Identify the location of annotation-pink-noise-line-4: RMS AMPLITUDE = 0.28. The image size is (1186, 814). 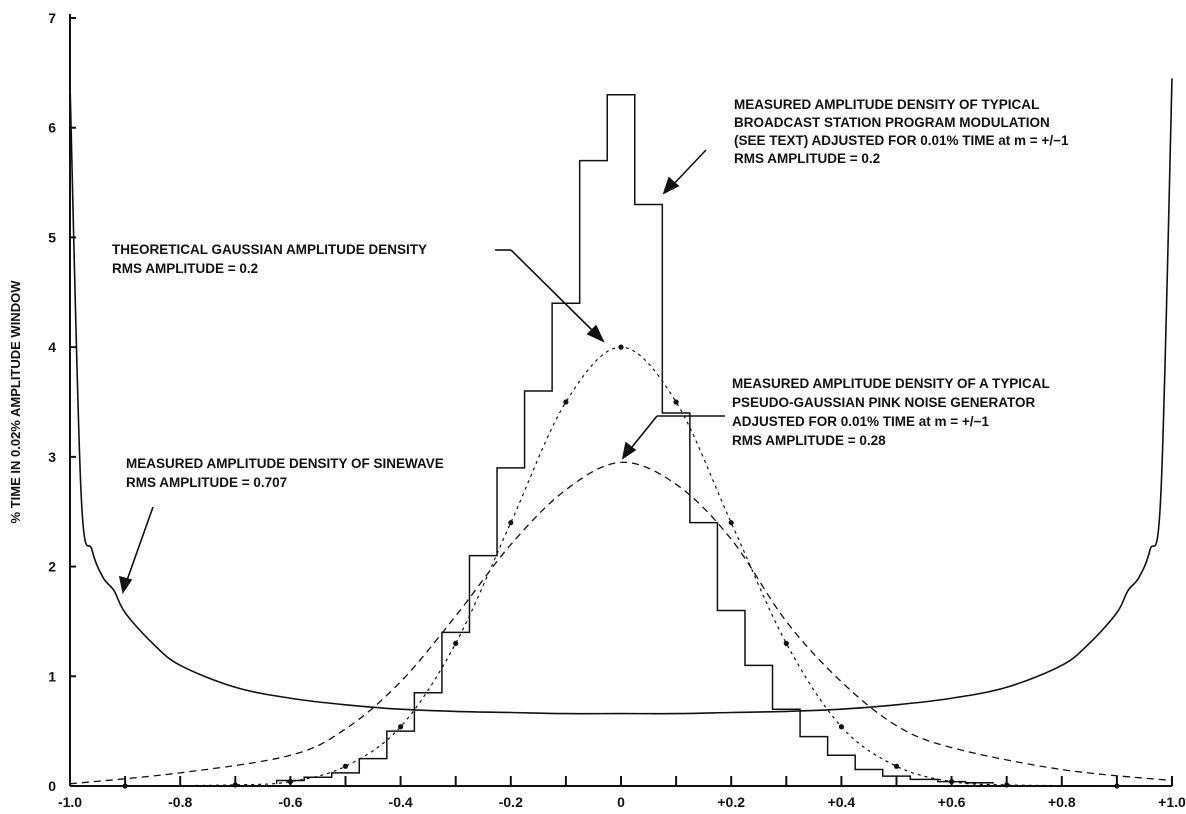
(809, 440).